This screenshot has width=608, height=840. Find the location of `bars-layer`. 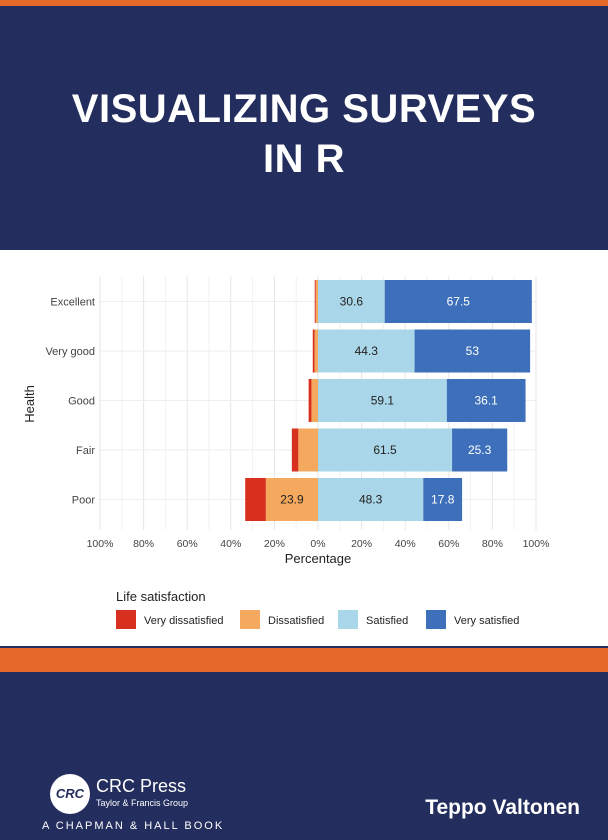

bars-layer is located at coordinates (388, 400).